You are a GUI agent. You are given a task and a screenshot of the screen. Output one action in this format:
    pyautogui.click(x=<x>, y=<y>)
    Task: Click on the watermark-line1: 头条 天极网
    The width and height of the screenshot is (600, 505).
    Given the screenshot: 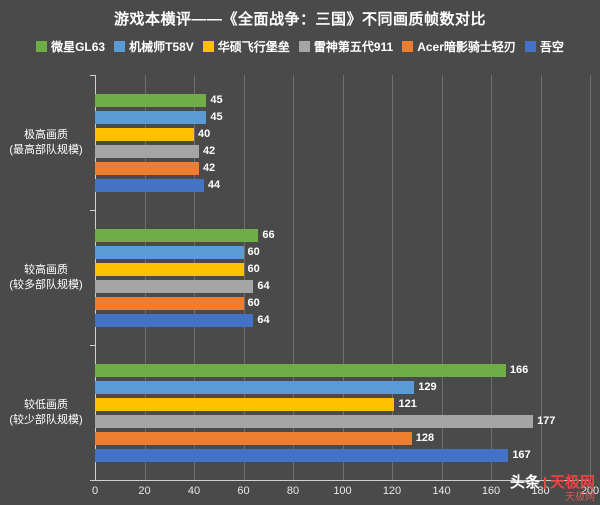 What is the action you would take?
    pyautogui.click(x=552, y=482)
    